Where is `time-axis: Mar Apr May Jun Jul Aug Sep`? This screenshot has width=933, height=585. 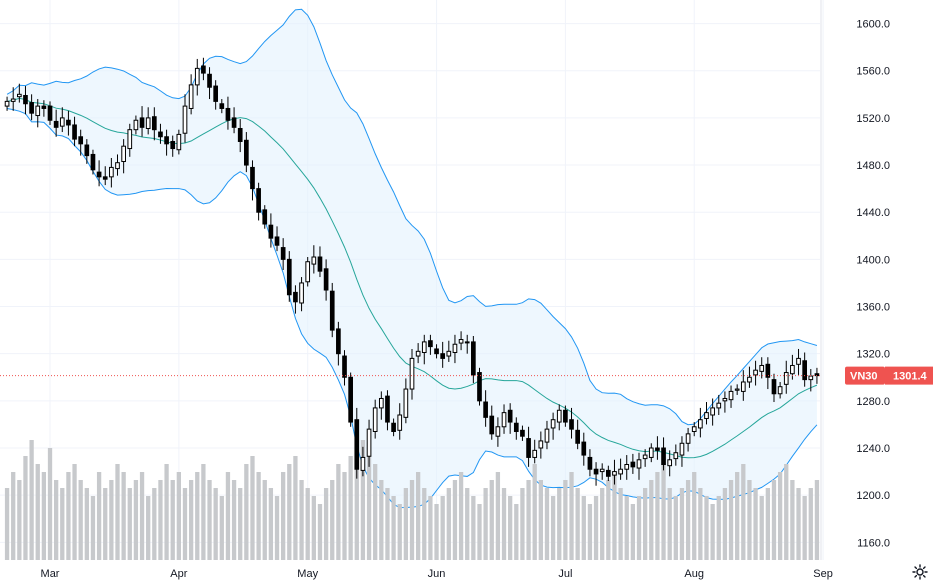 time-axis: Mar Apr May Jun Jul Aug Sep is located at coordinates (437, 574).